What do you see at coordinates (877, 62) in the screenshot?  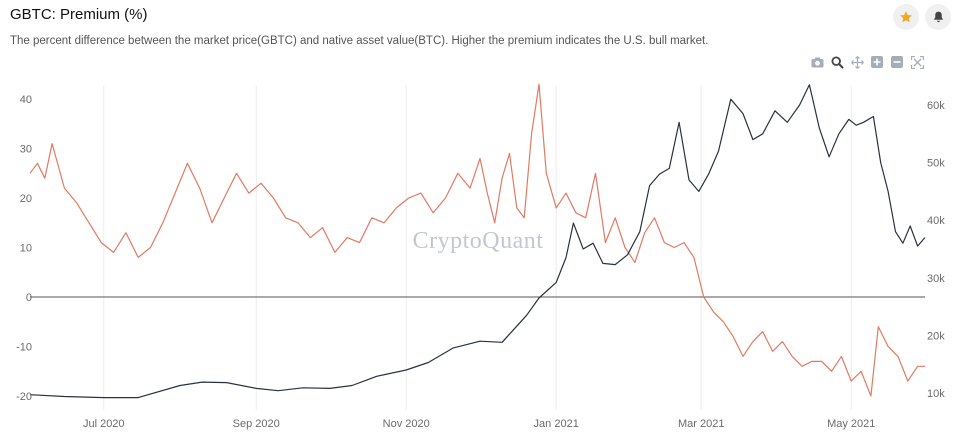 I see `zoom-in-icon` at bounding box center [877, 62].